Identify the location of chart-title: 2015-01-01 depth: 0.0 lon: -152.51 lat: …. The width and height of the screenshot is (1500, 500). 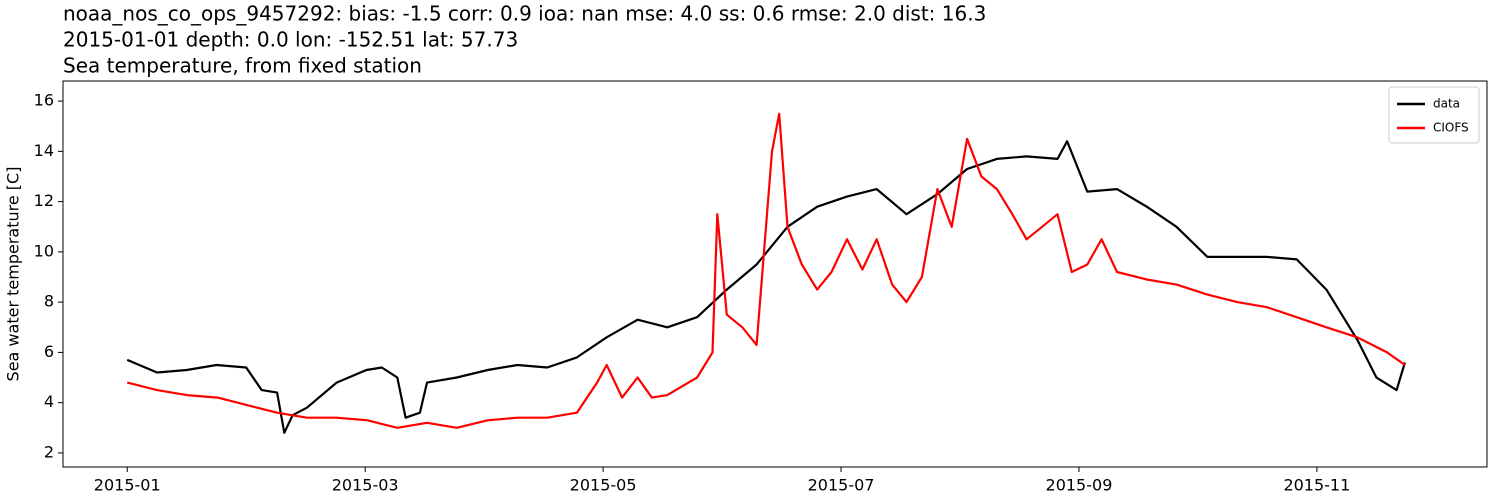
(290, 40).